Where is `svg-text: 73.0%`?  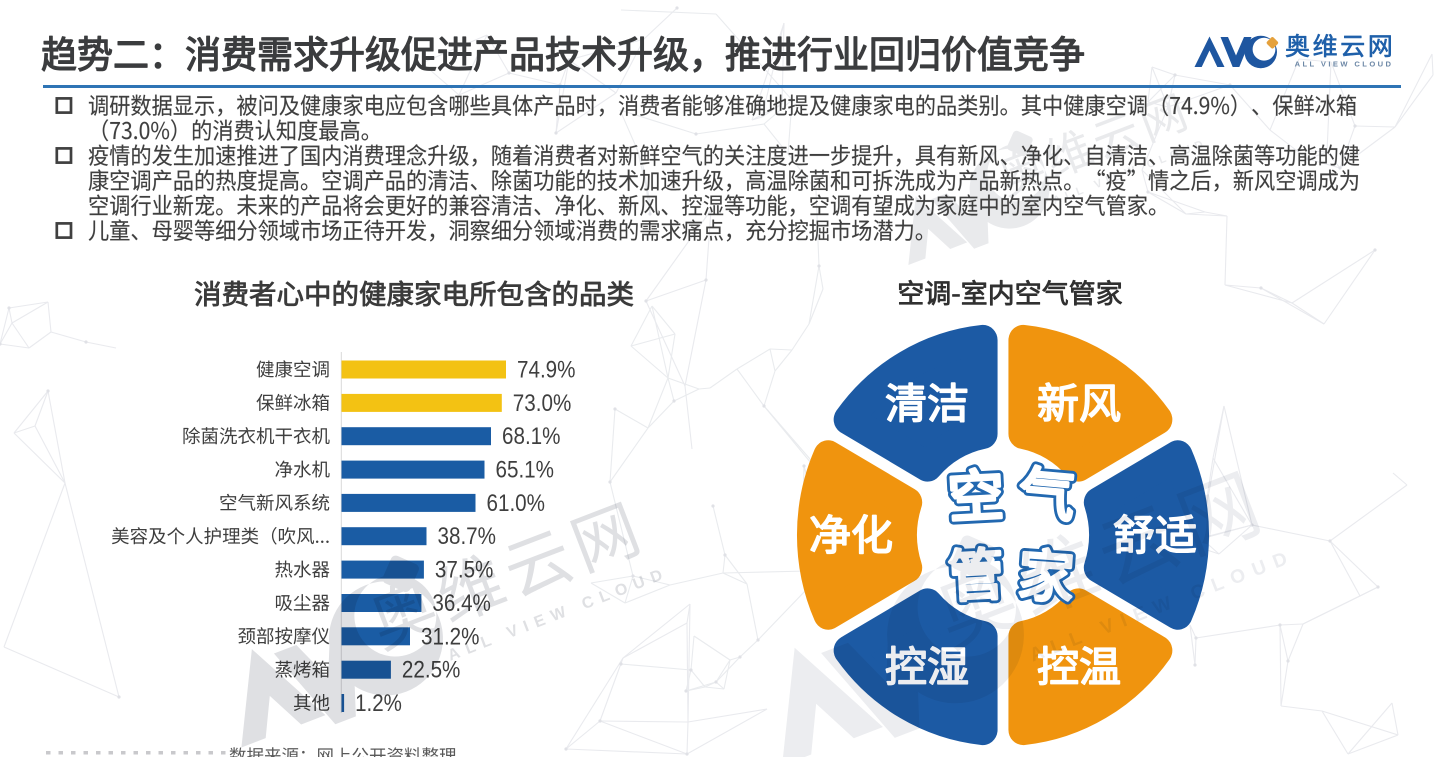 svg-text: 73.0% is located at coordinates (542, 403).